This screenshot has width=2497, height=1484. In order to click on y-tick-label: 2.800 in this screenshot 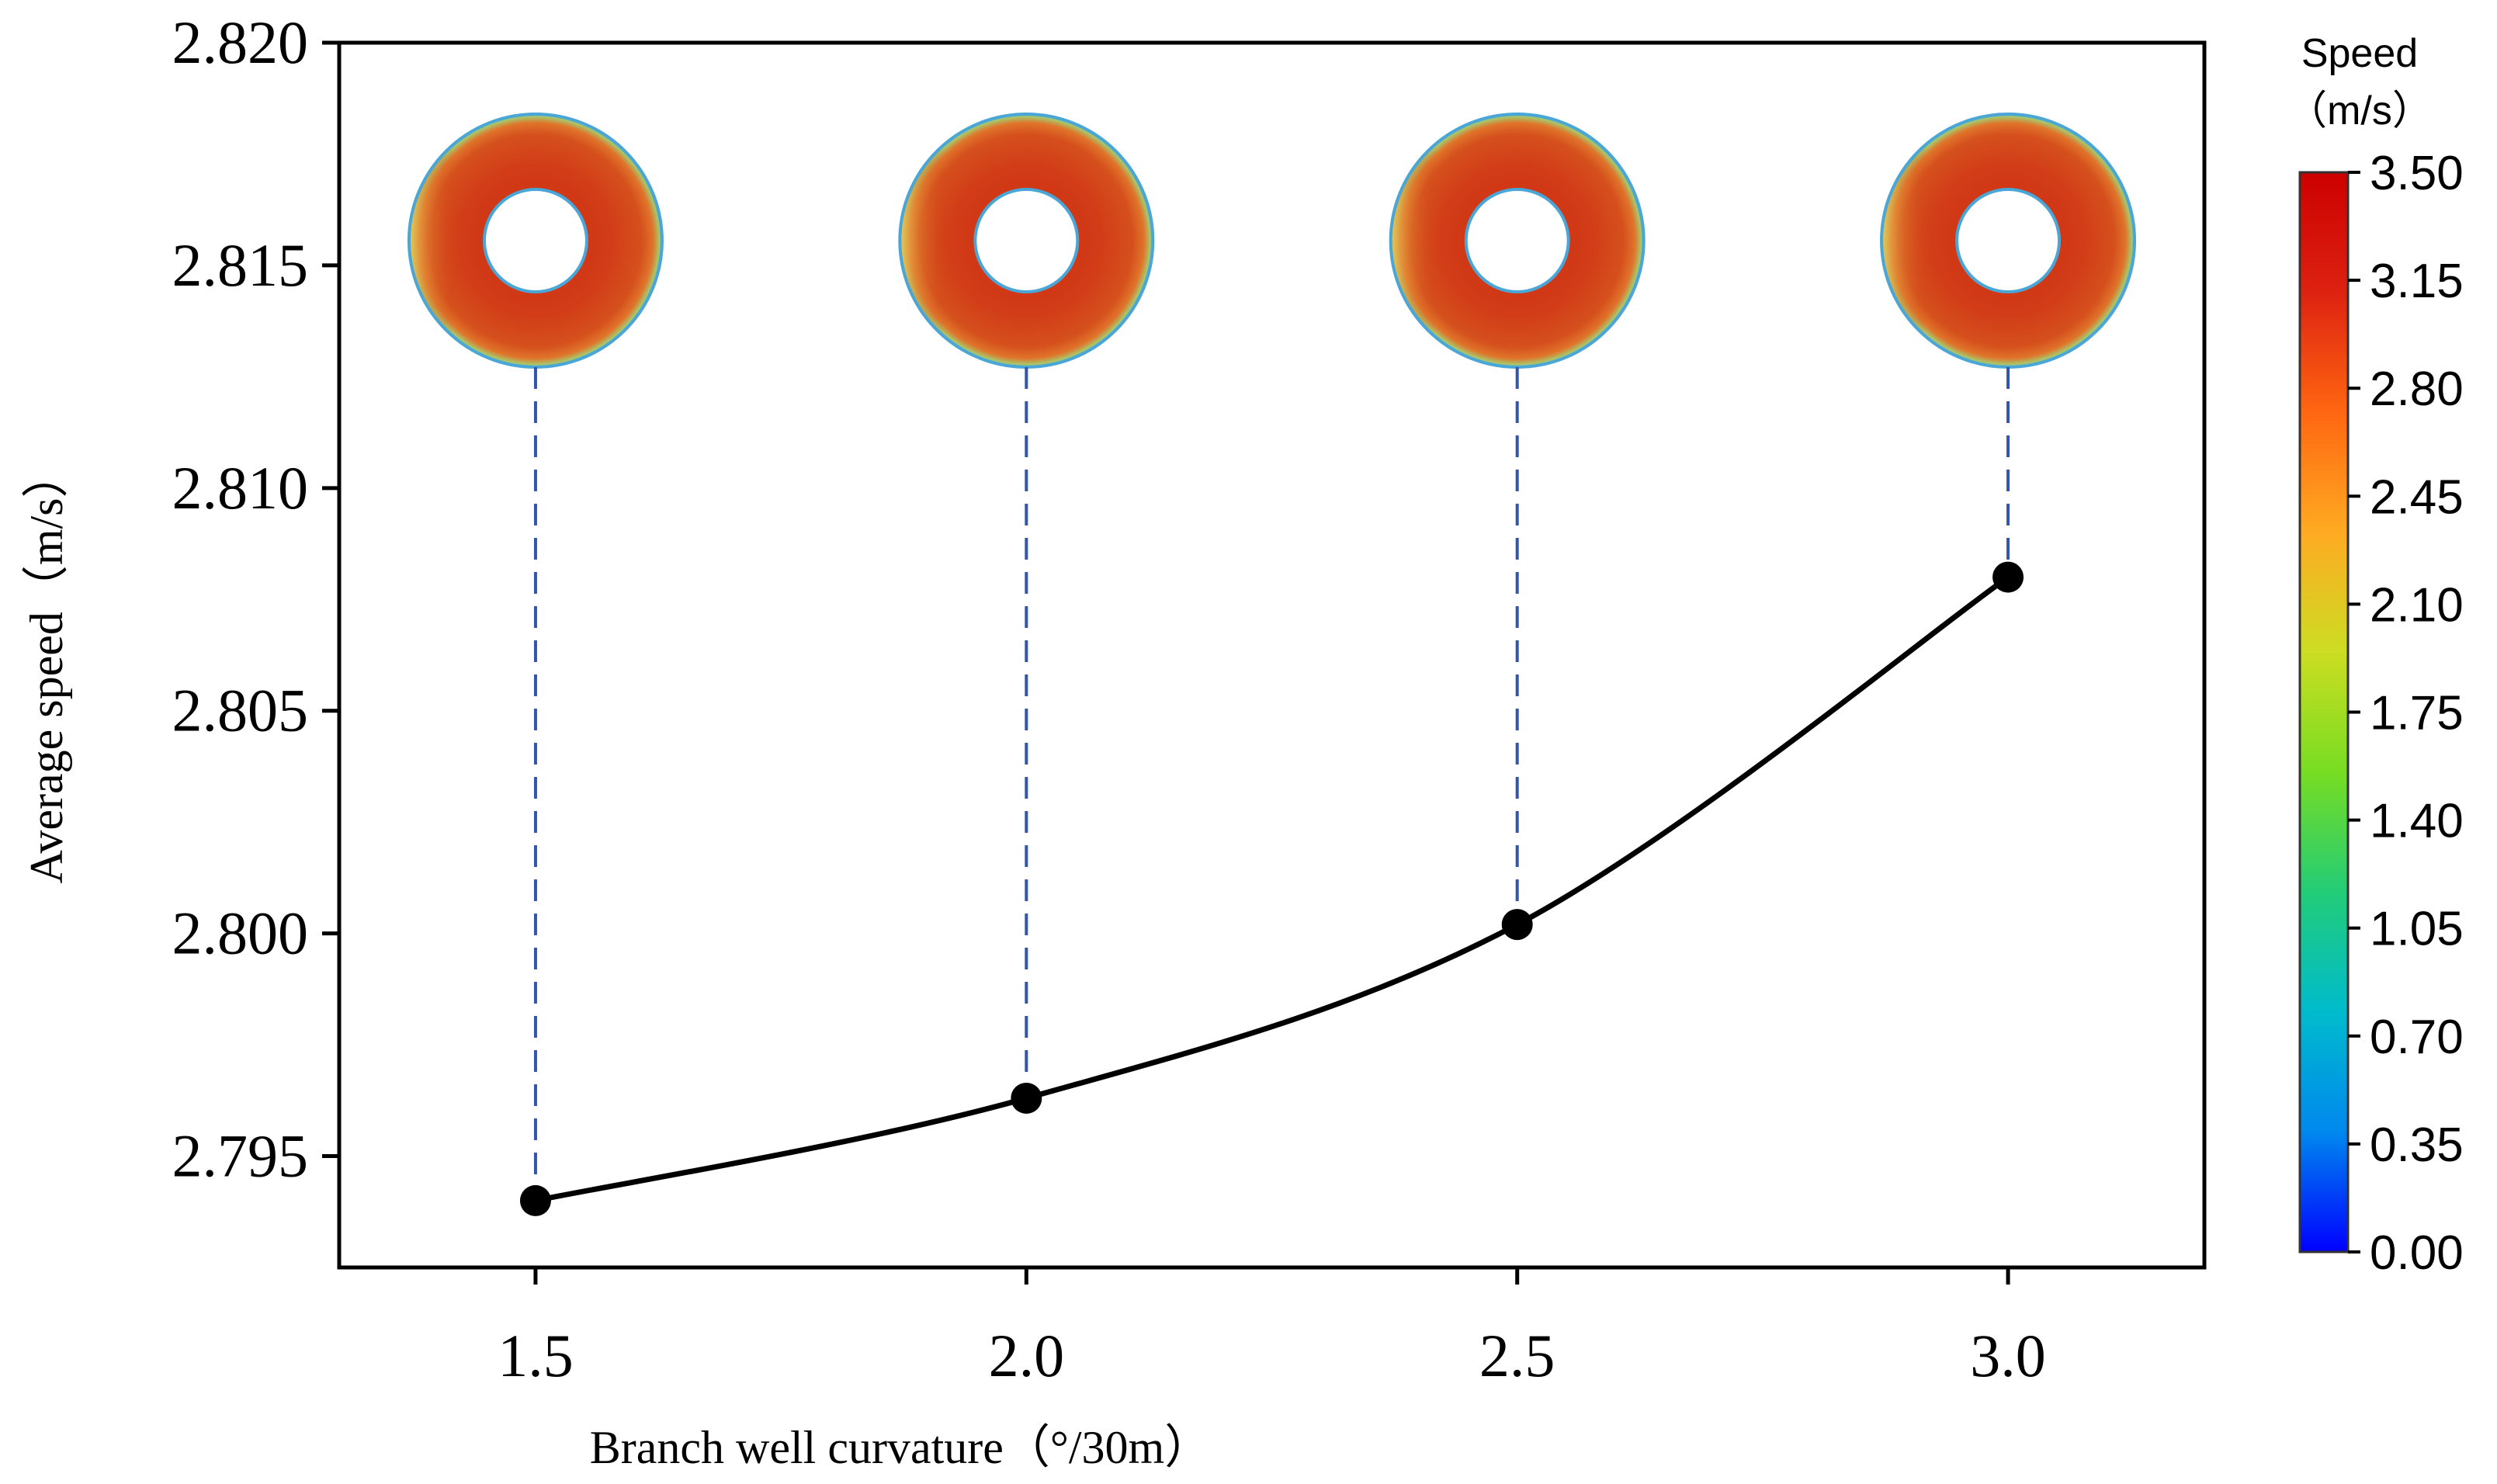, I will do `click(240, 934)`.